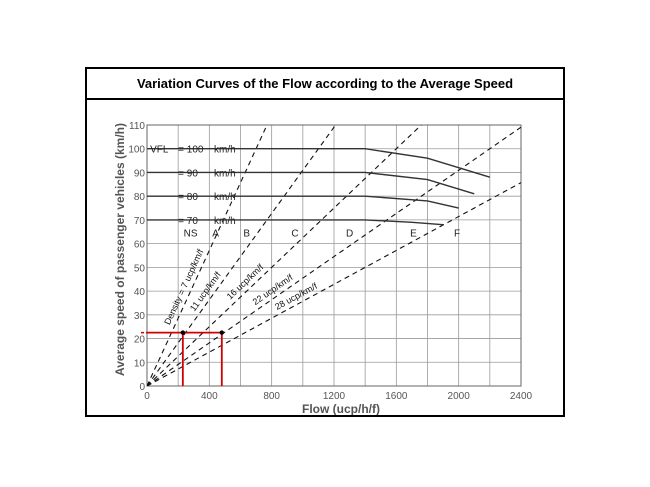  Describe the element at coordinates (140, 340) in the screenshot. I see `y-tick-label: 20` at that location.